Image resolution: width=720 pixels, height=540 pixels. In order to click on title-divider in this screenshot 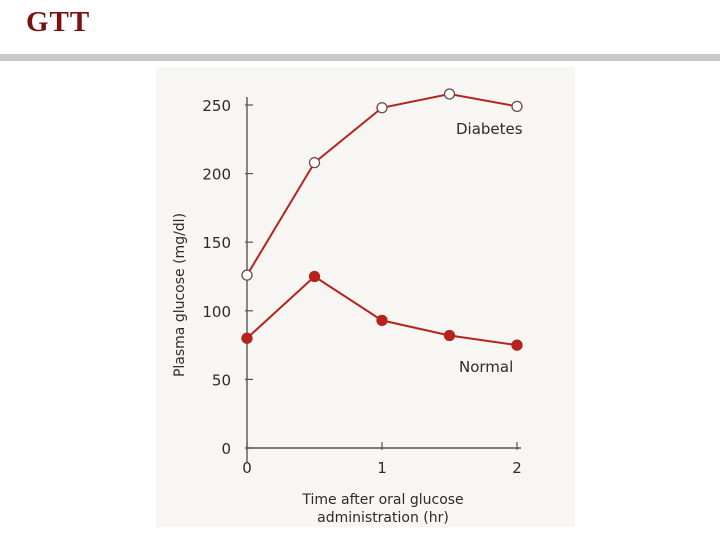, I will do `click(360, 57)`.